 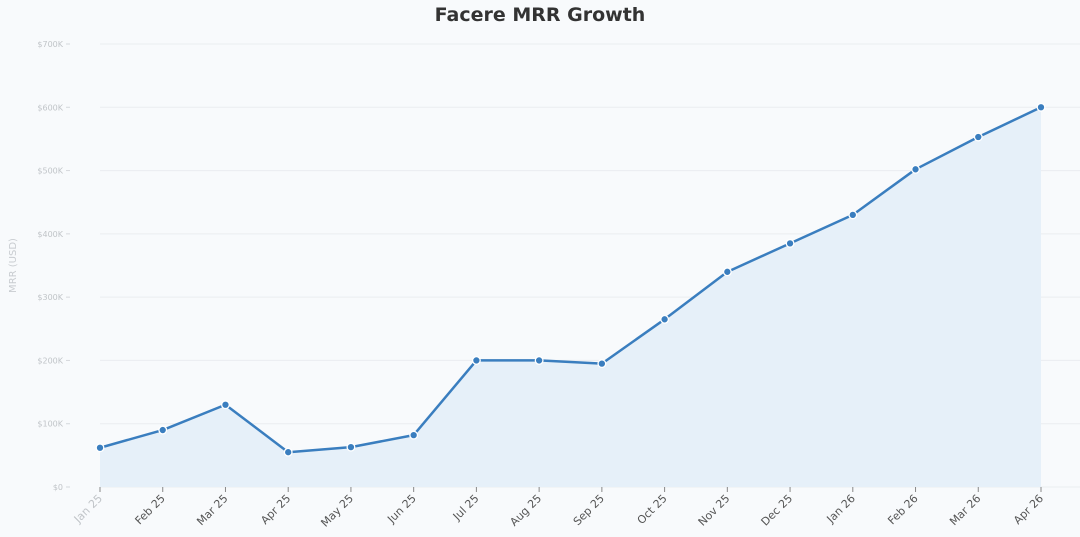 I want to click on y-tick-label: $100K, so click(x=50, y=424).